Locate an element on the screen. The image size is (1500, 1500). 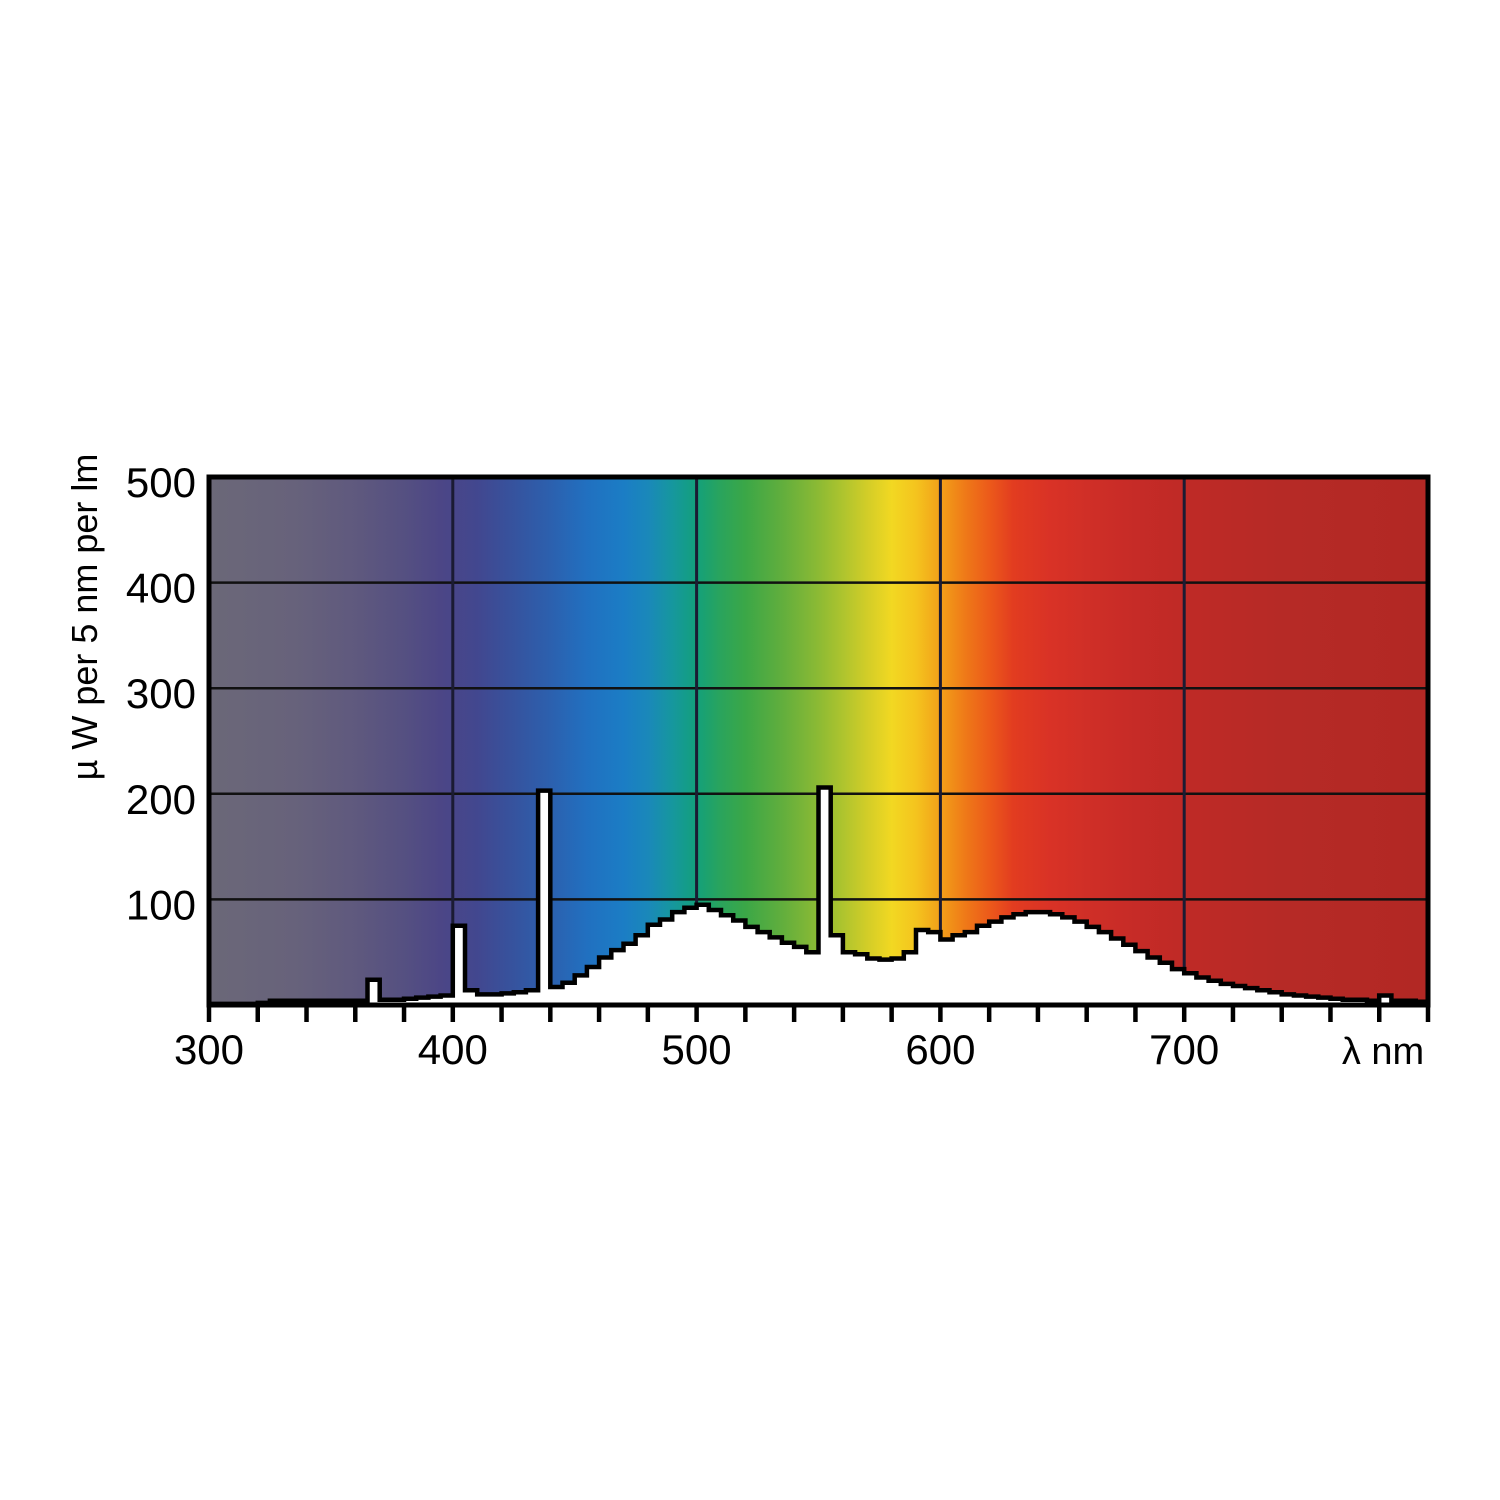
y-tick-label: 400 is located at coordinates (161, 588).